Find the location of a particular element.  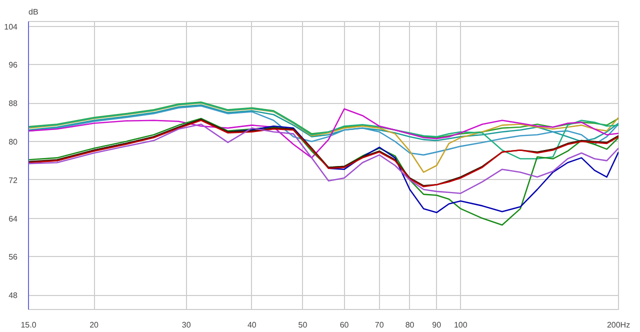

x-tick-label: 20 is located at coordinates (95, 325).